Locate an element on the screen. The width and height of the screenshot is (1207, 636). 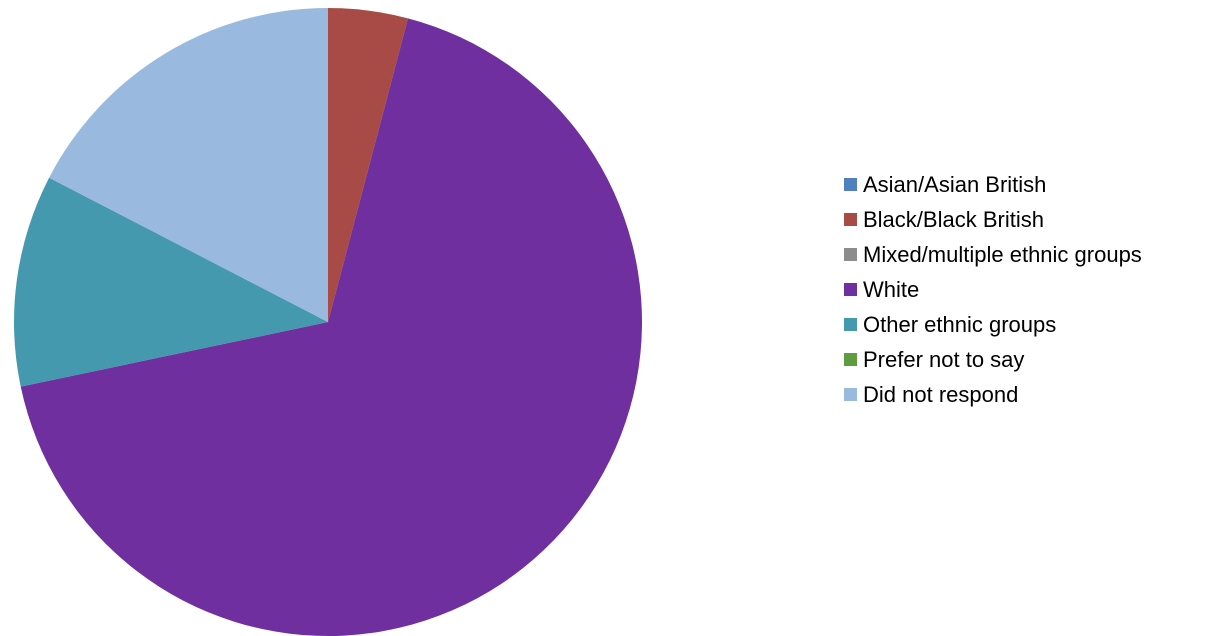
legend-item: Did not respond is located at coordinates (993, 394).